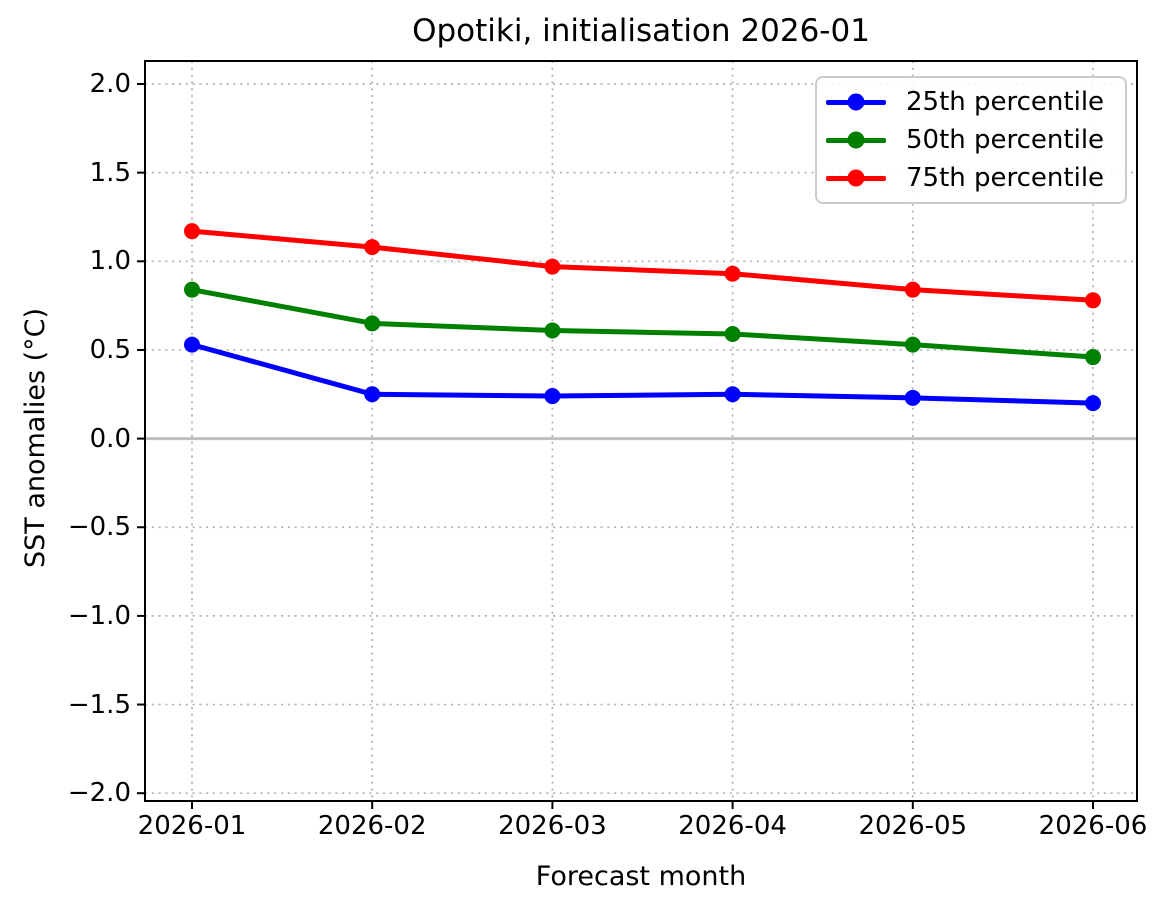 The width and height of the screenshot is (1171, 908). I want to click on x-axis-label: Forecast month, so click(641, 876).